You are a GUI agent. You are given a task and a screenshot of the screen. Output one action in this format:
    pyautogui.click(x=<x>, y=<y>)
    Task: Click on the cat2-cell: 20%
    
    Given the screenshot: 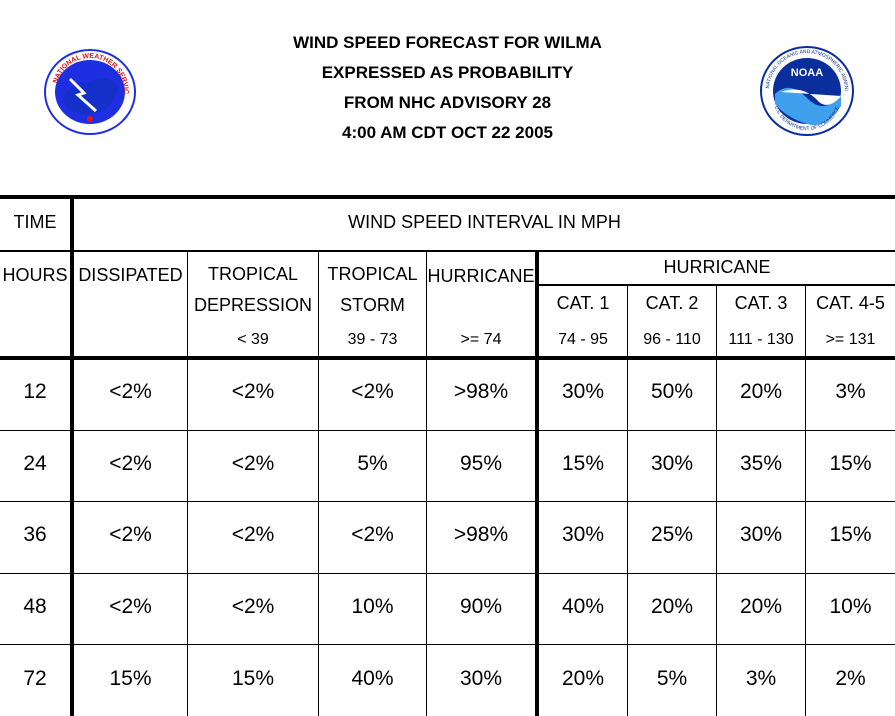 What is the action you would take?
    pyautogui.click(x=672, y=606)
    